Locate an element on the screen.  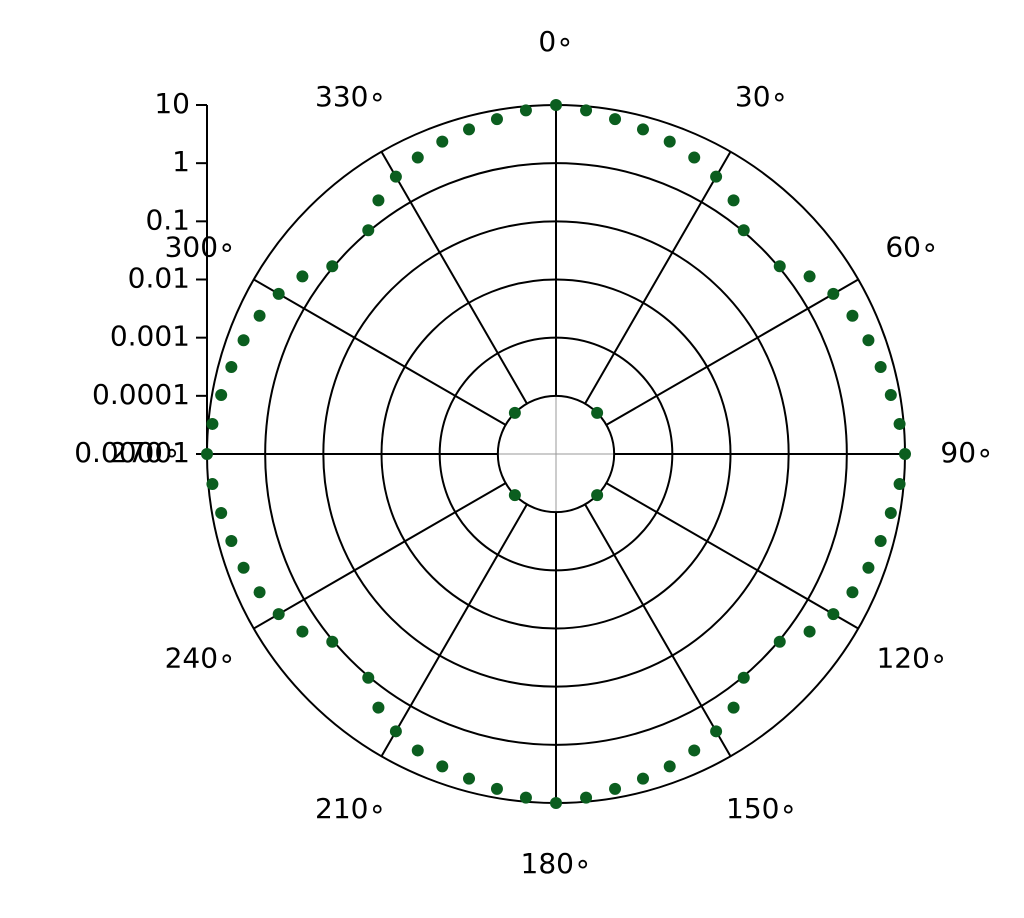
r-tick-label: 0.00001 is located at coordinates (132, 452).